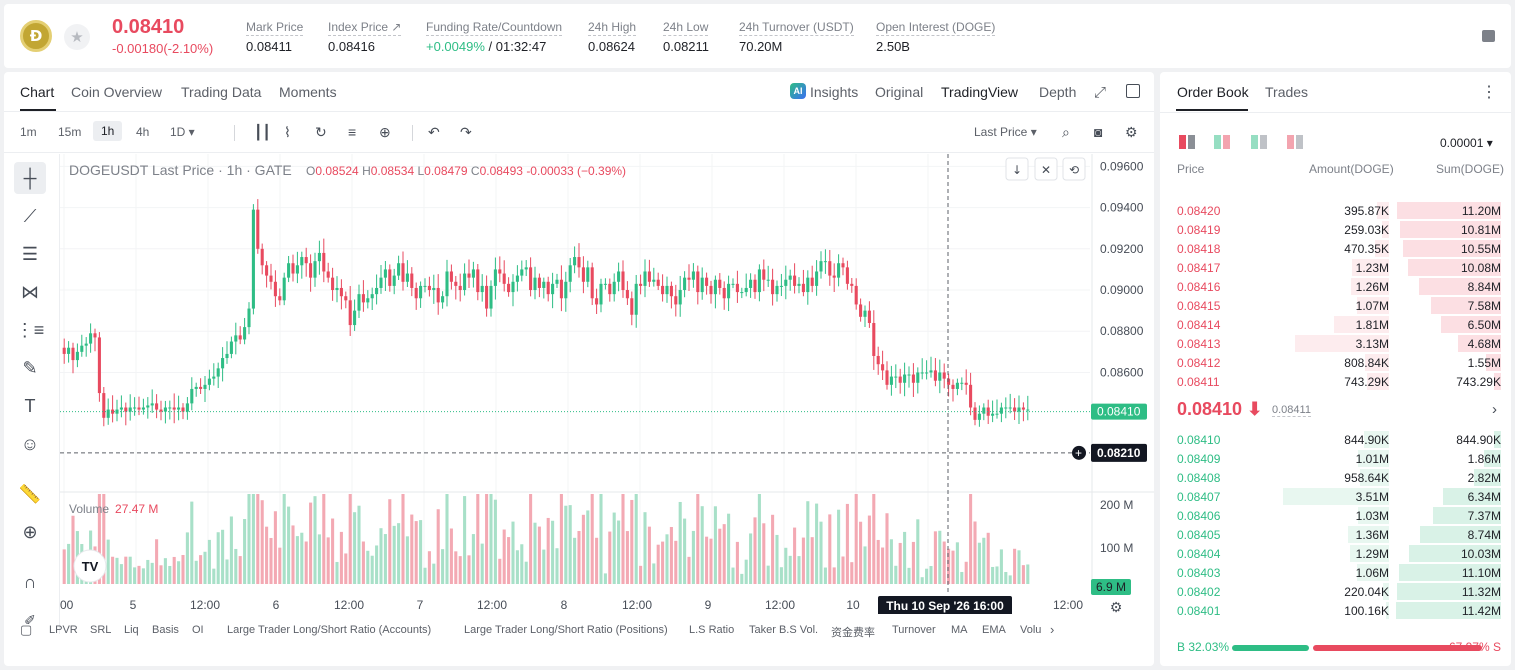 This screenshot has height=670, width=1515. Describe the element at coordinates (796, 28) in the screenshot. I see `stat-label: 24h Turnover (USDT)` at that location.